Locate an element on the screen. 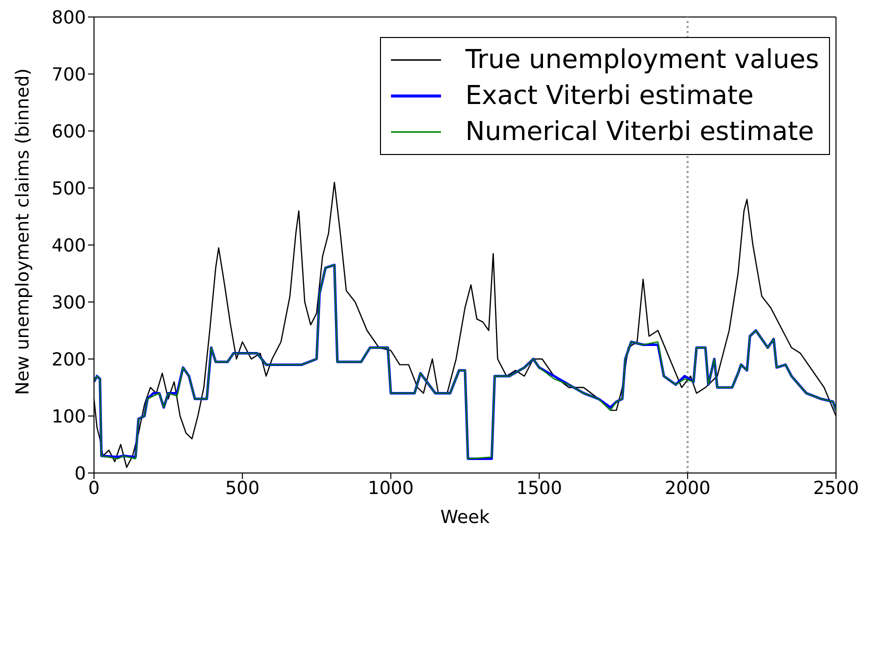 This screenshot has width=870, height=652. y-tick-label: 300 is located at coordinates (69, 303).